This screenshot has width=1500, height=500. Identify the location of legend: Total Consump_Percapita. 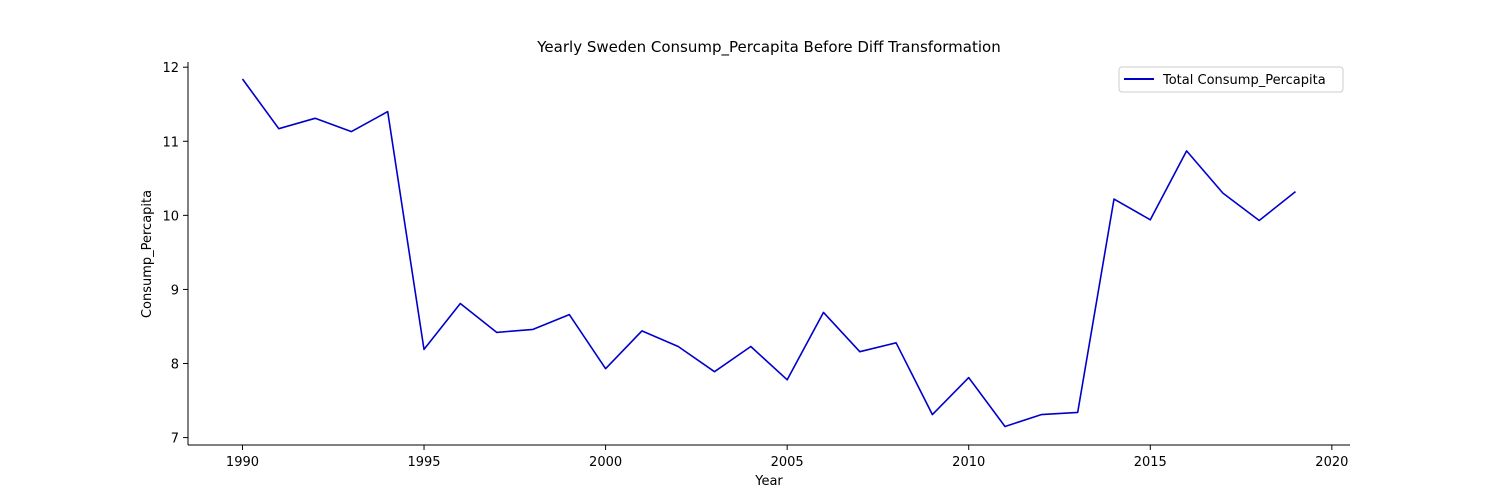
(1231, 79).